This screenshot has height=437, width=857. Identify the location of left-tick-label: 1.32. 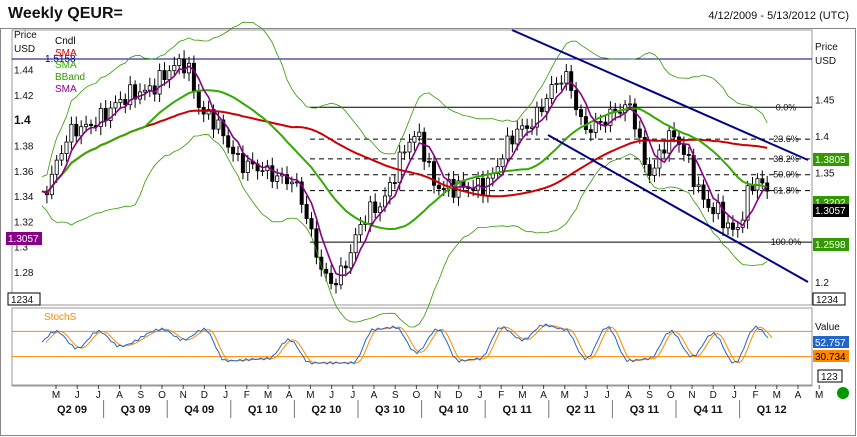
(24, 222).